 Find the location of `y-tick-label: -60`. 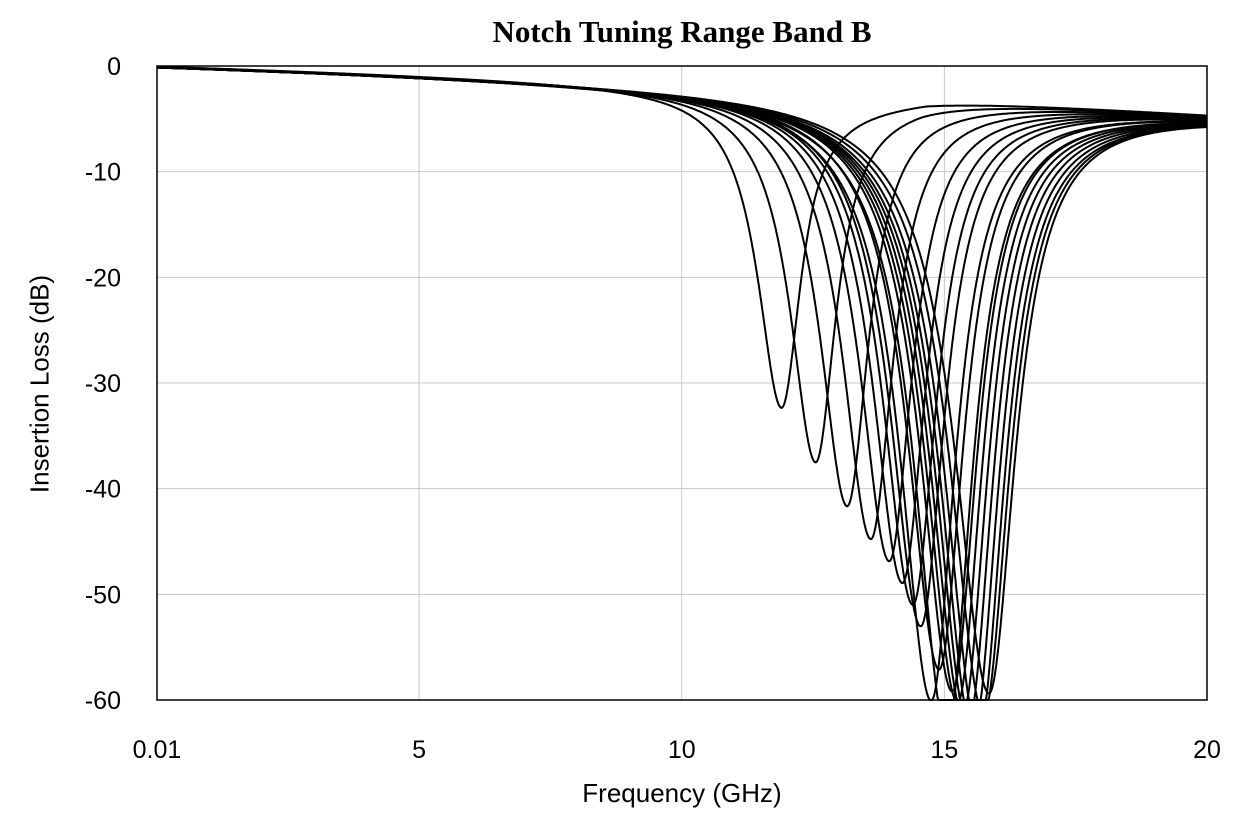

y-tick-label: -60 is located at coordinates (103, 701).